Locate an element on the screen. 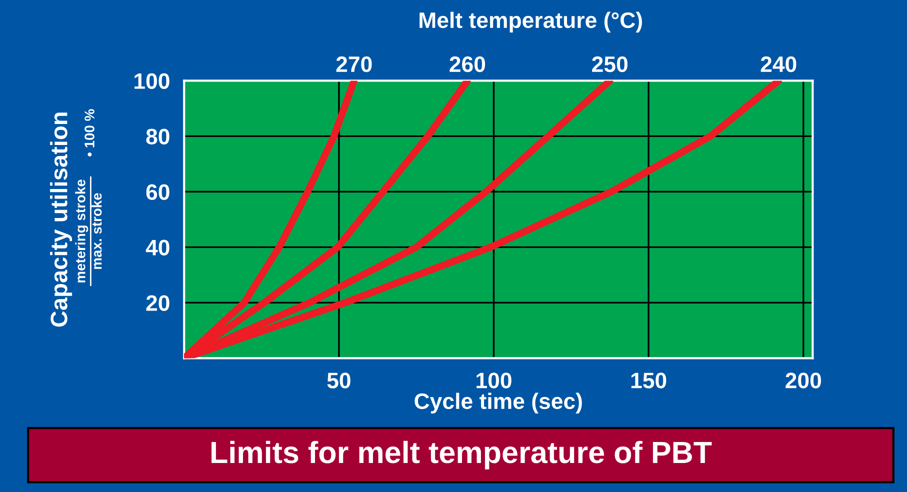  text: metering stroke is located at coordinates (81, 231).